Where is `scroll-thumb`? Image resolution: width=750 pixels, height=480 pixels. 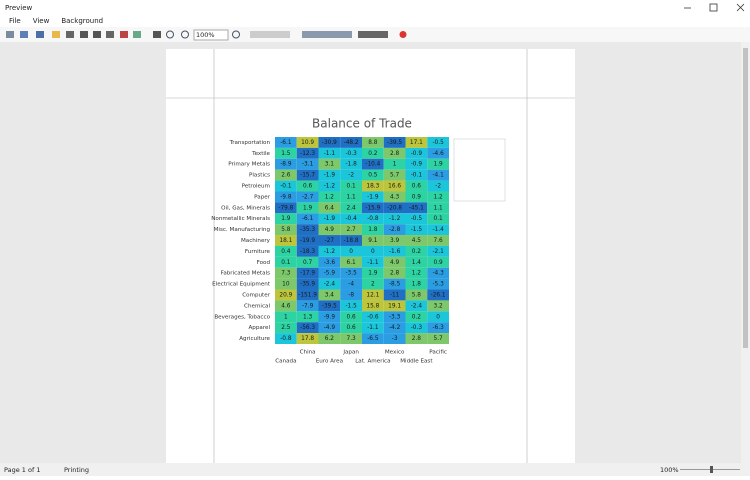
scroll-thumb is located at coordinates (745, 198).